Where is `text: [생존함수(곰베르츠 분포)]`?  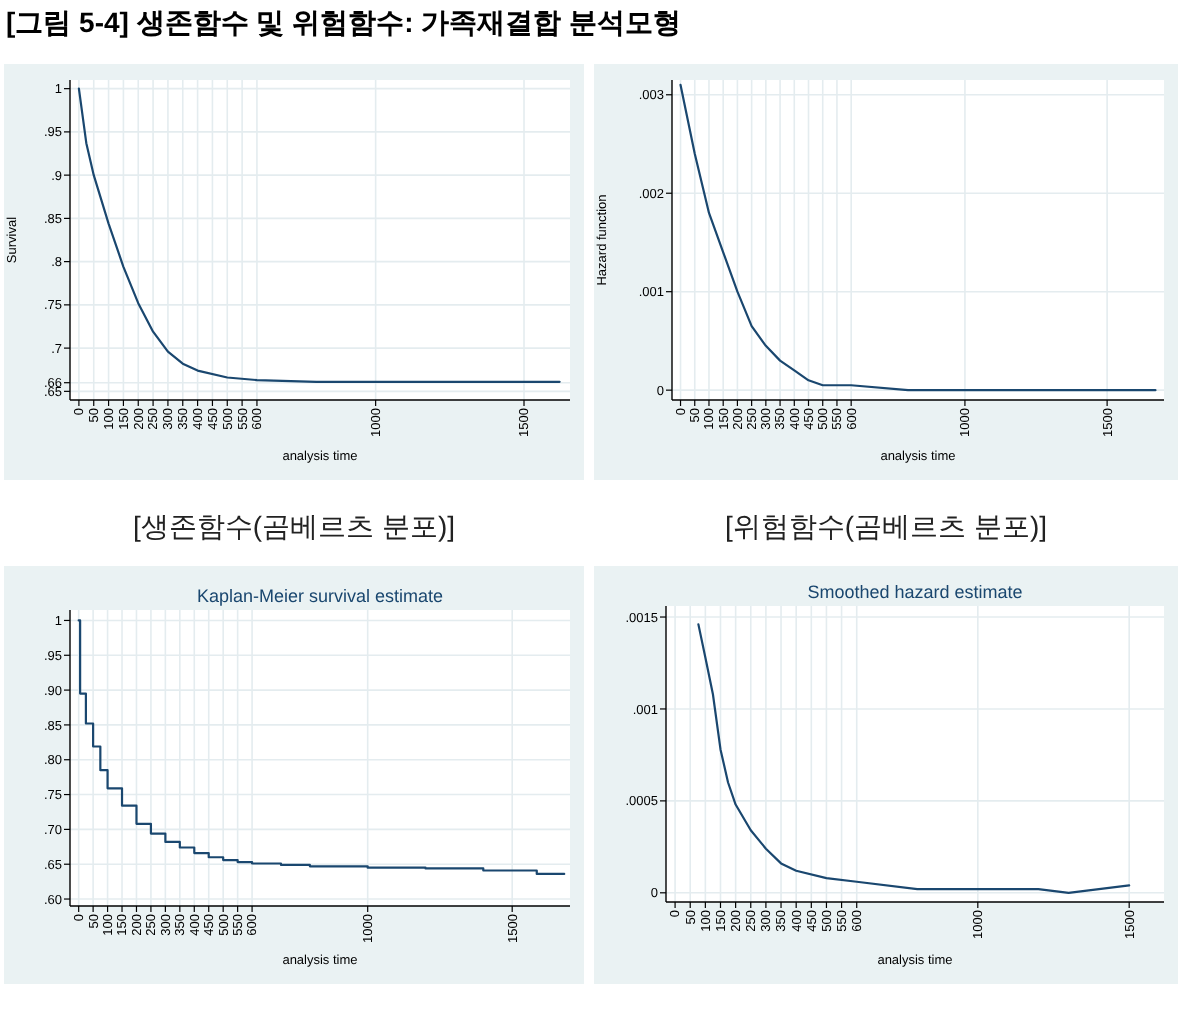
text: [생존함수(곰베르츠 분포)] is located at coordinates (294, 526).